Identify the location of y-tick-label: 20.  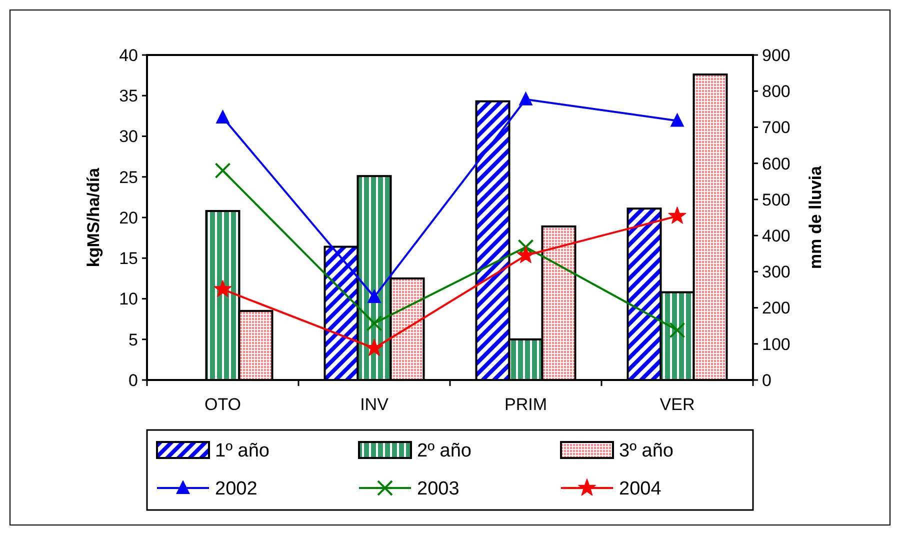
(128, 218).